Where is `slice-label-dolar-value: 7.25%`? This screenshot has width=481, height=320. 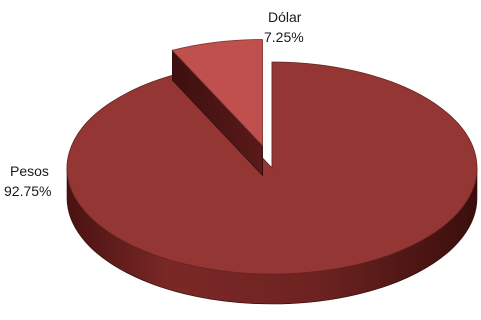
slice-label-dolar-value: 7.25% is located at coordinates (284, 37).